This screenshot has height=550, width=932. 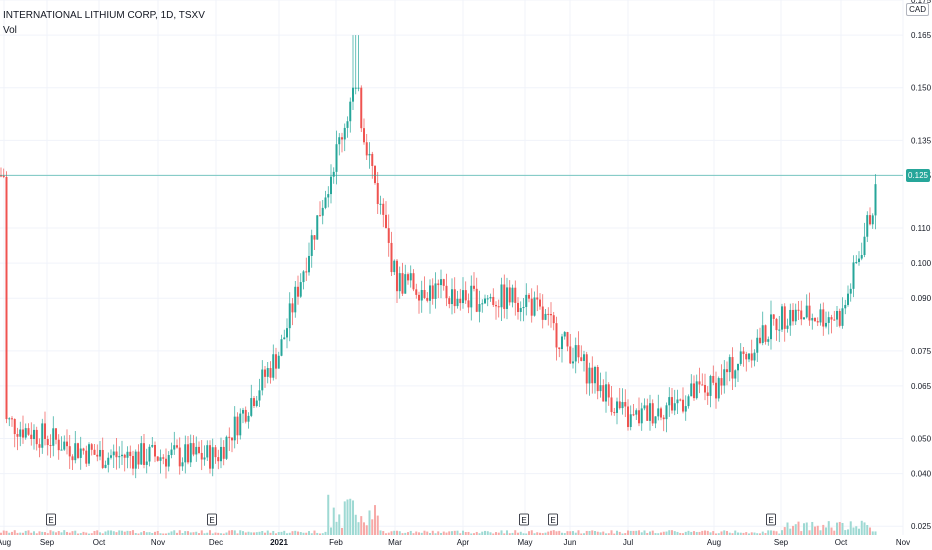 What do you see at coordinates (921, 439) in the screenshot?
I see `y-tick-label: 0.050` at bounding box center [921, 439].